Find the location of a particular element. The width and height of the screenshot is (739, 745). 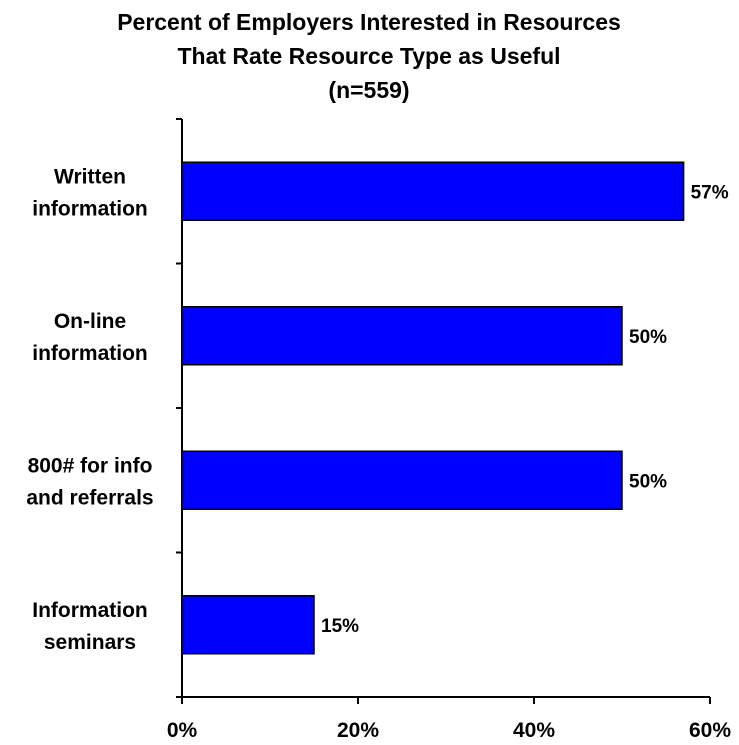

category-label-line-1: Written is located at coordinates (90, 176).